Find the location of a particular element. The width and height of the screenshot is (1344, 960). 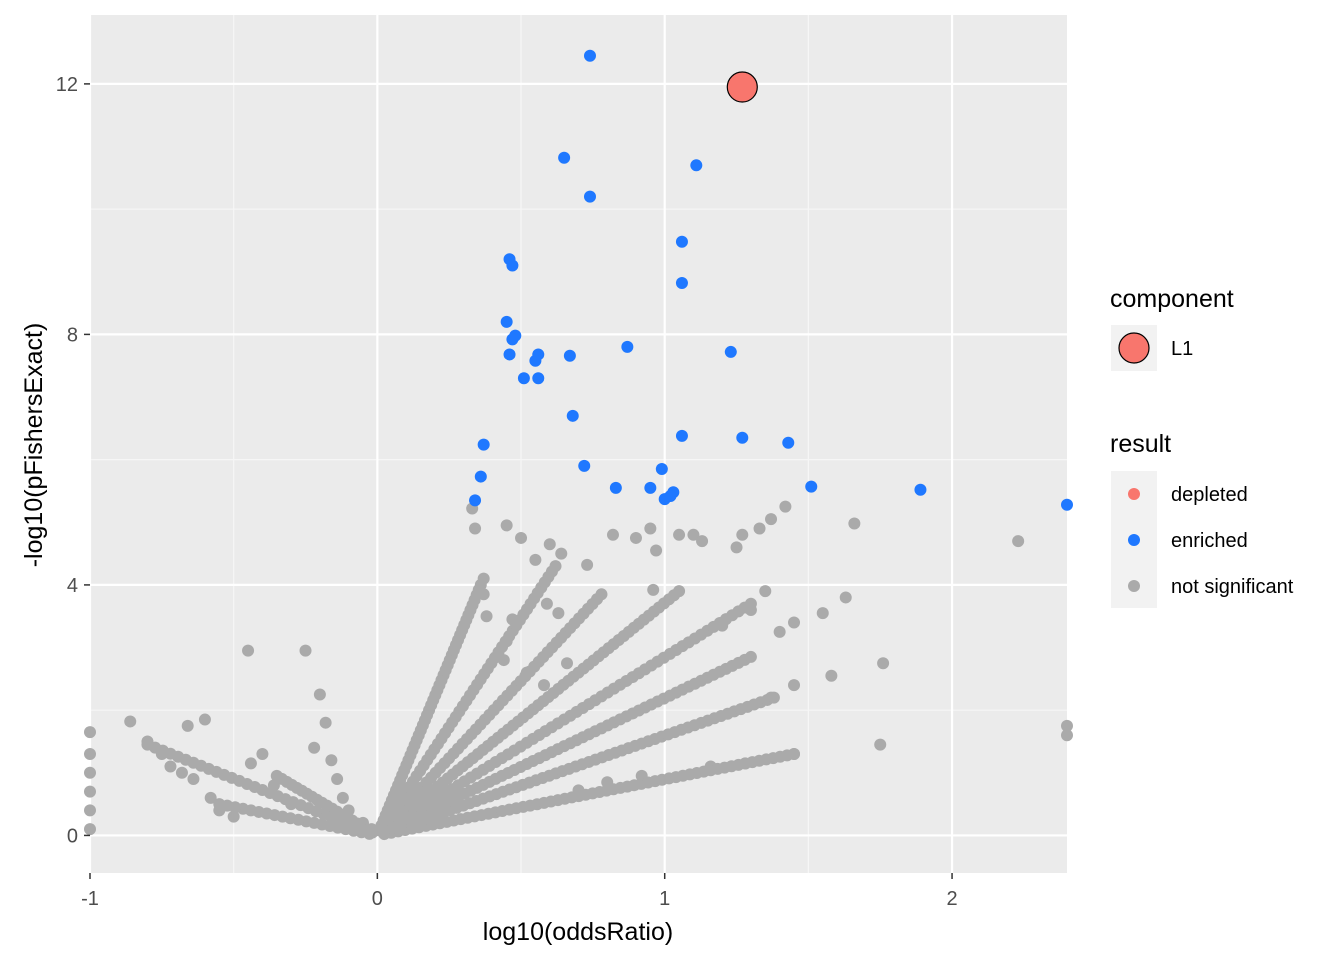

x-tick-label: -1 is located at coordinates (90, 899).